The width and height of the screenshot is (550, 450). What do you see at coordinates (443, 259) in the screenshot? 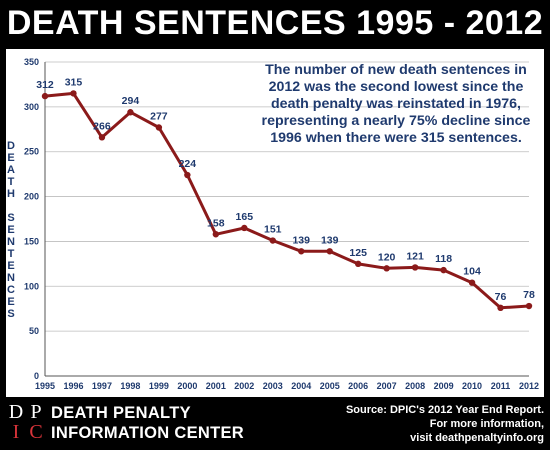
I see `data-label: 118` at bounding box center [443, 259].